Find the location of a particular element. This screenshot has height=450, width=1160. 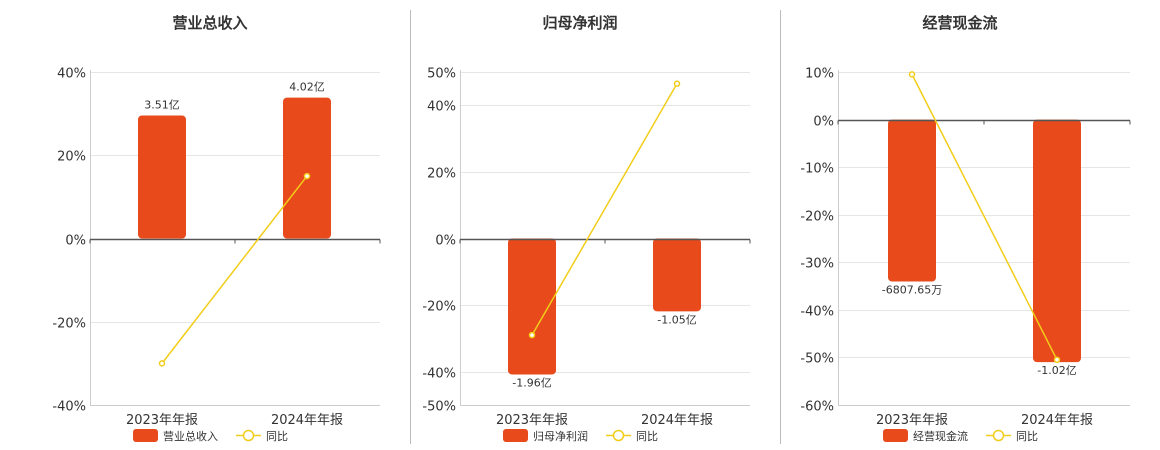

y-tick-label: 50% is located at coordinates (441, 74).